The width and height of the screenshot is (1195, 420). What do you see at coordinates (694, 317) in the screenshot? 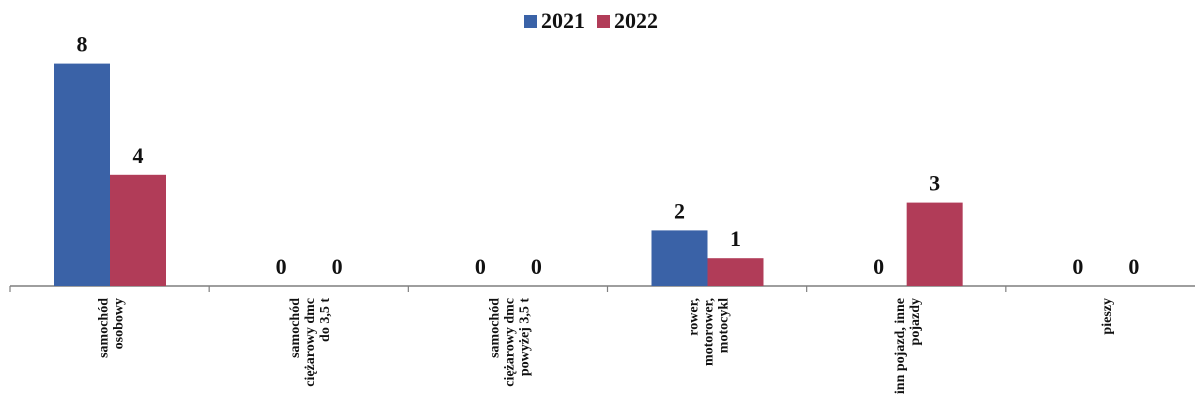
I see `category-label-3-line-0: rower,` at bounding box center [694, 317].